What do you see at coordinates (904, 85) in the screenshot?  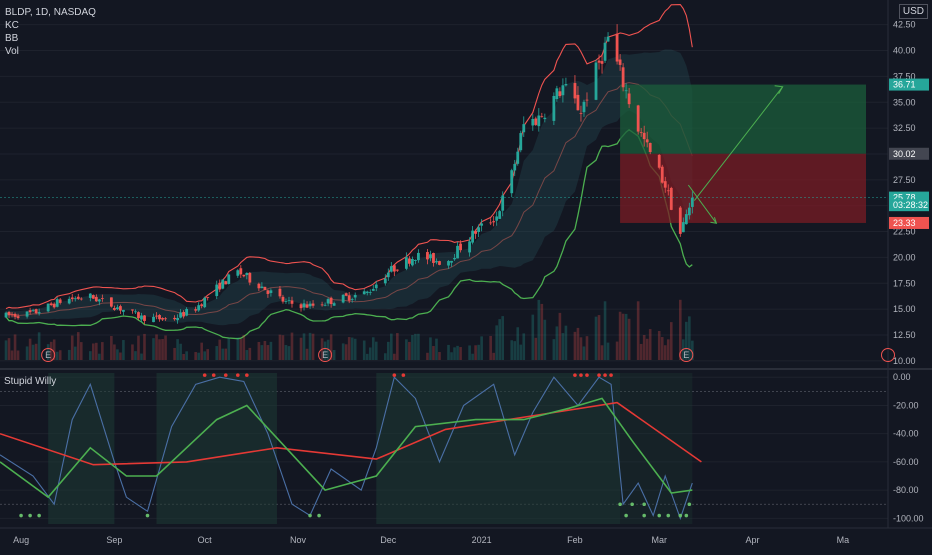 I see `price-label-text: 36.71` at bounding box center [904, 85].